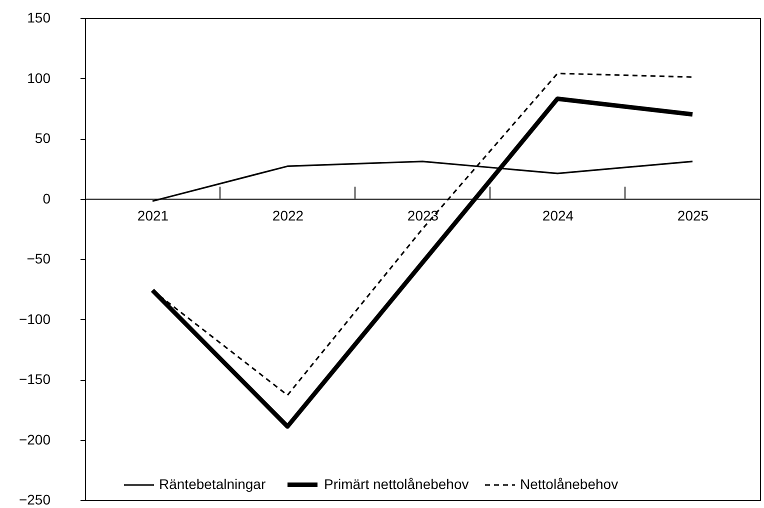  I want to click on y-tick-label: −100, so click(34, 318).